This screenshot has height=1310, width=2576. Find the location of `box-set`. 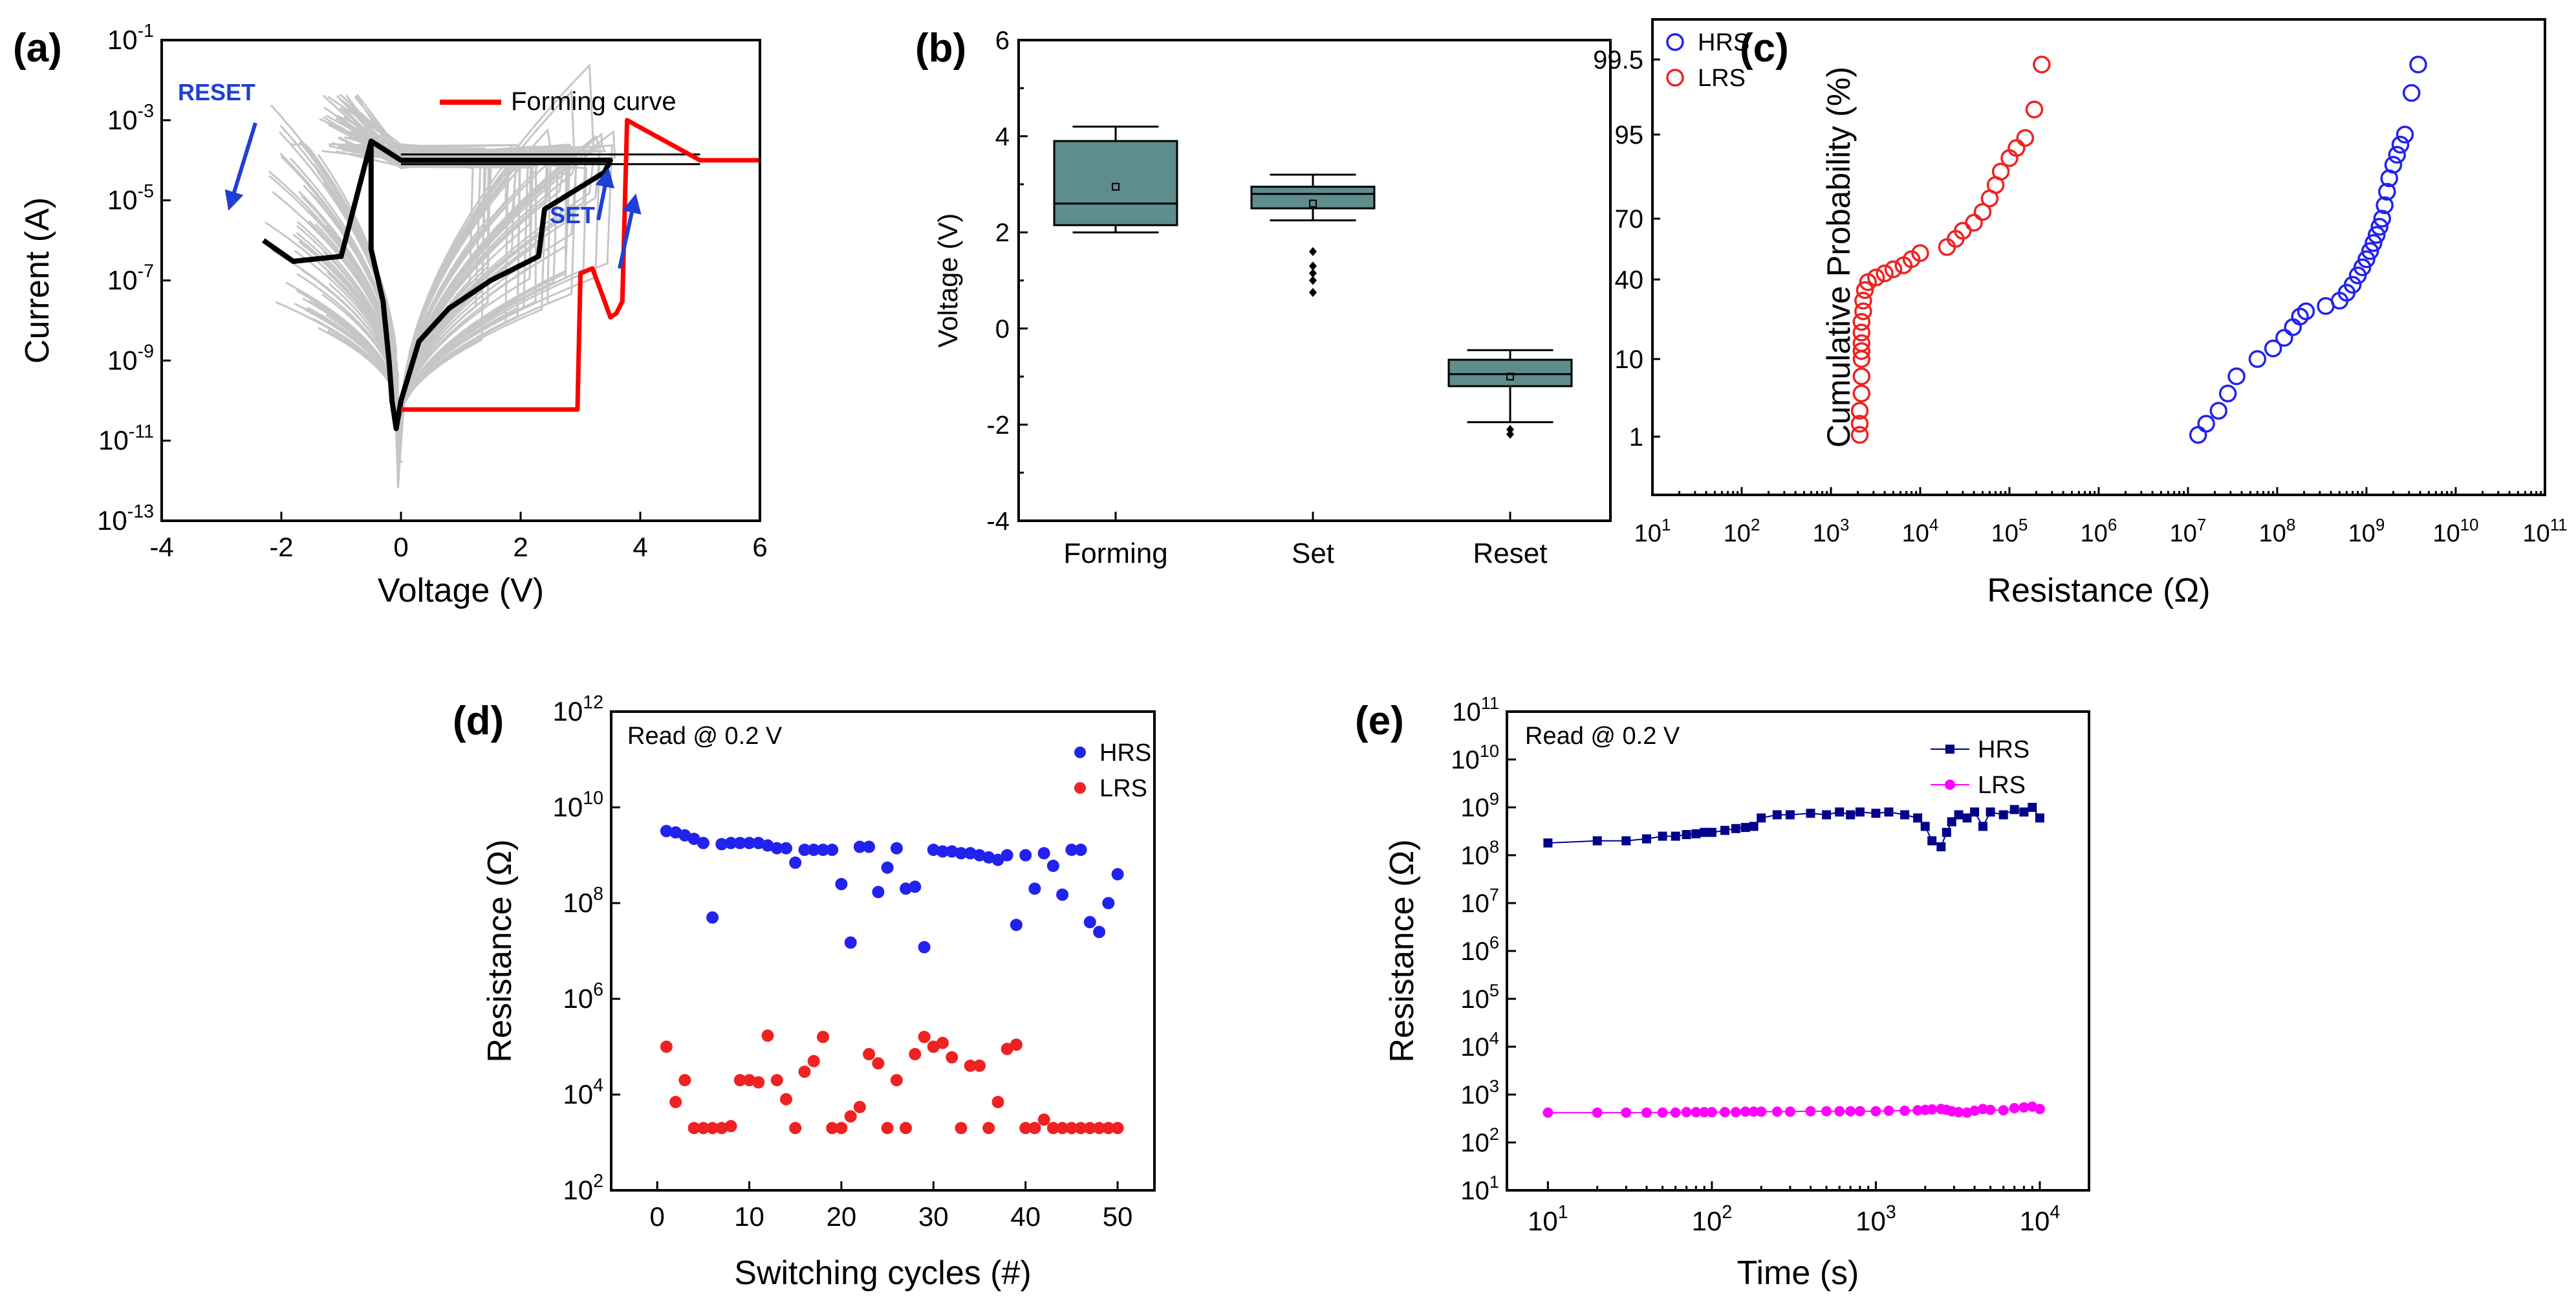

box-set is located at coordinates (1313, 235).